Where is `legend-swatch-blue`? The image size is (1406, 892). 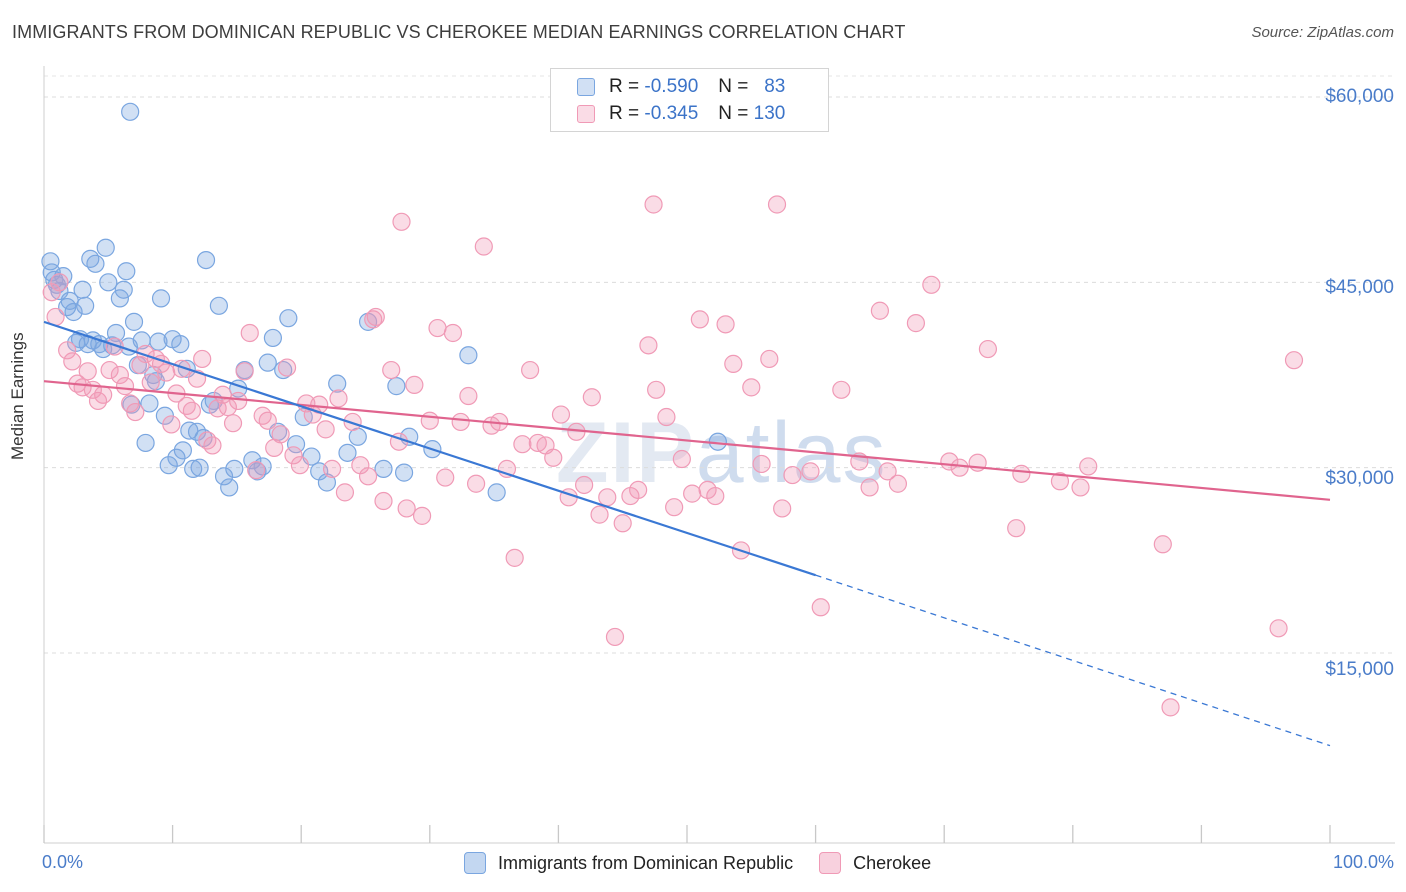
legend-swatch-blue is located at coordinates (586, 87).